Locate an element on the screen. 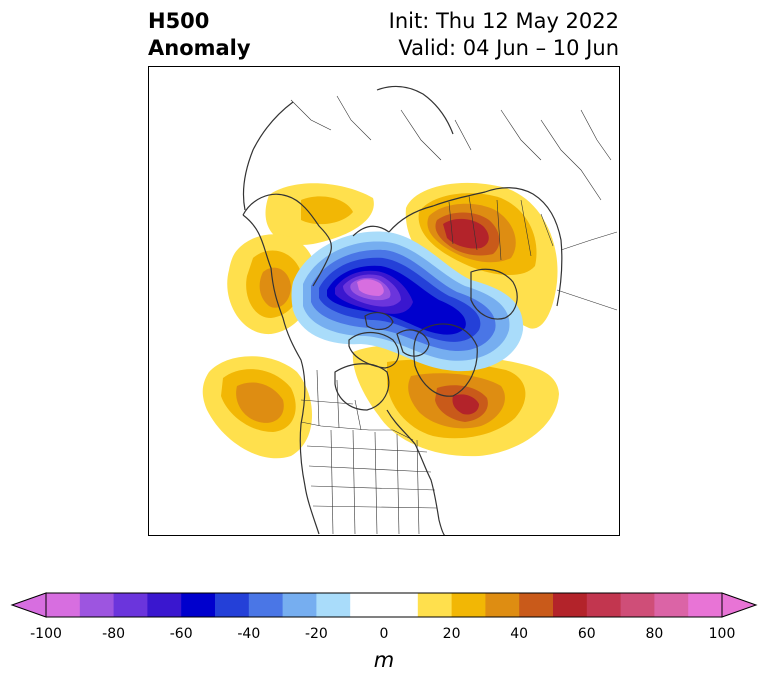  colorbar-tick-label: 40 is located at coordinates (519, 634).